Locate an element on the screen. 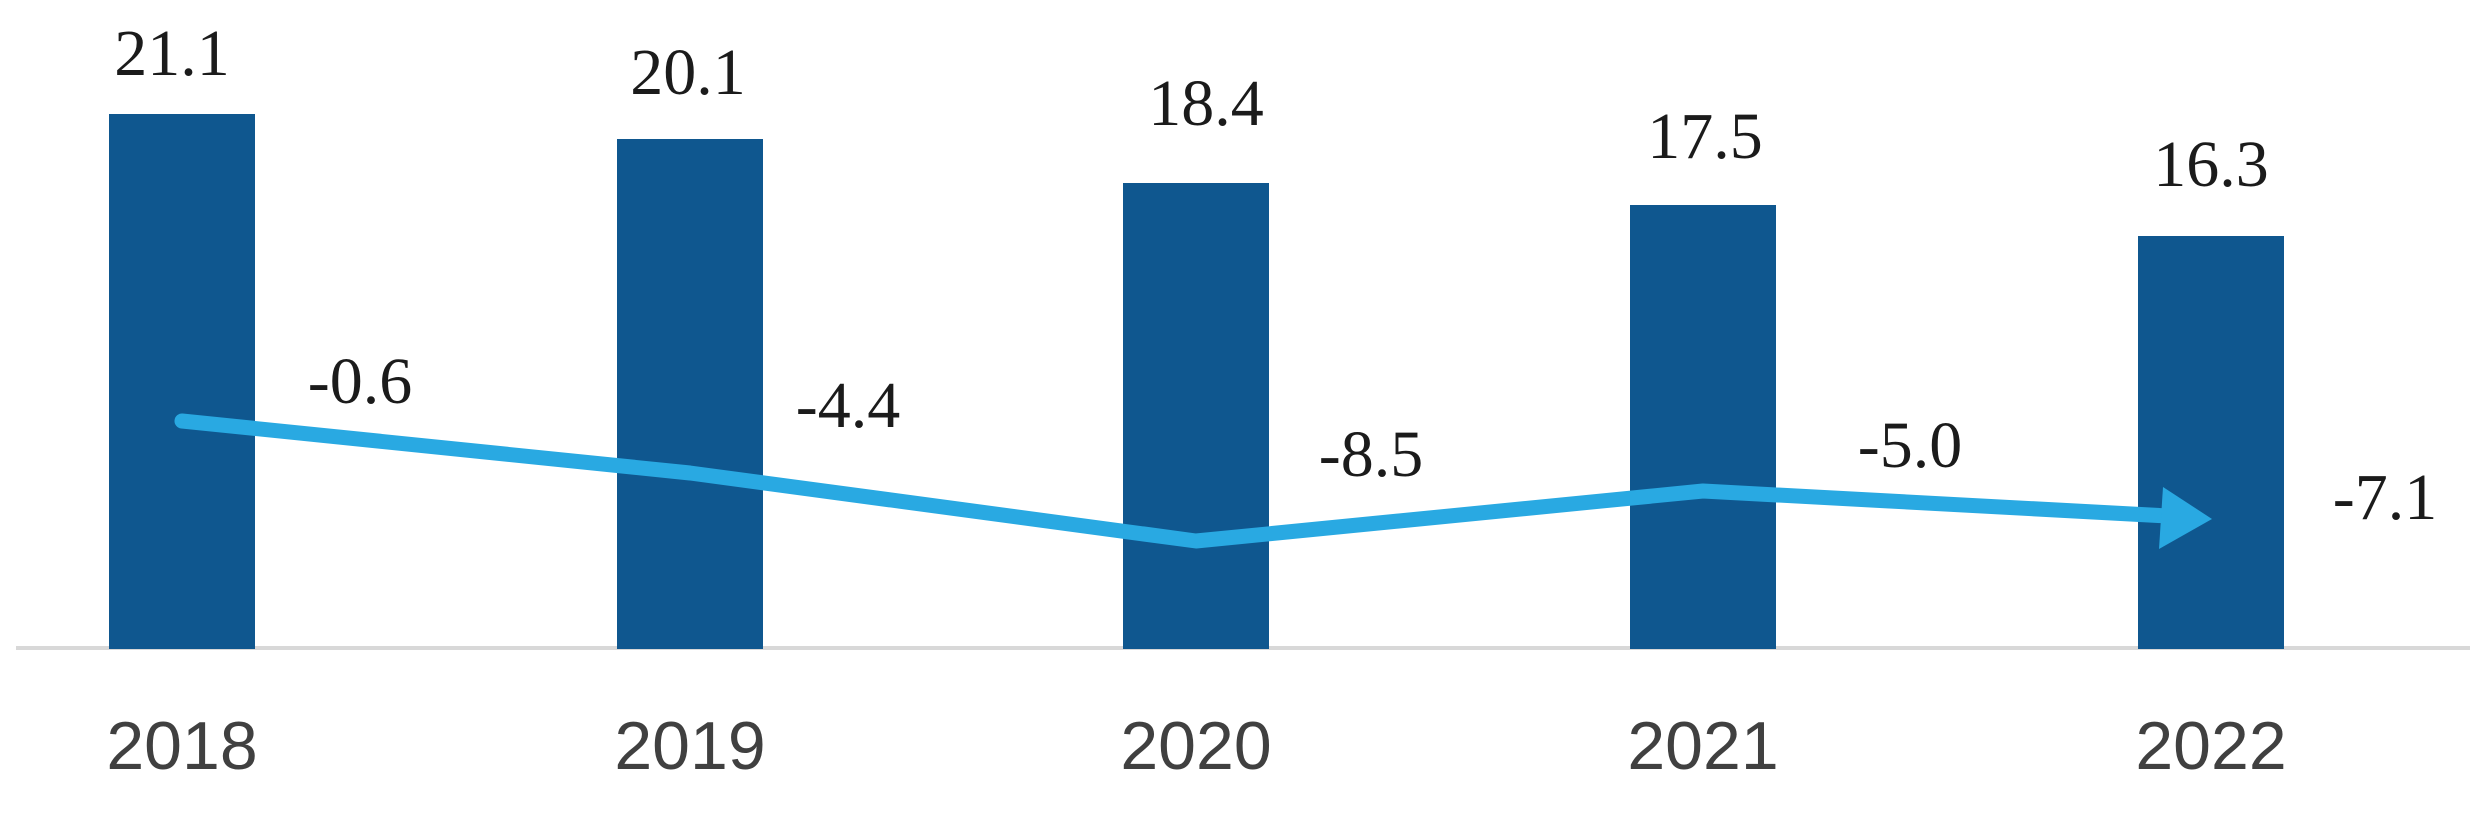  bar-2021 is located at coordinates (1703, 427).